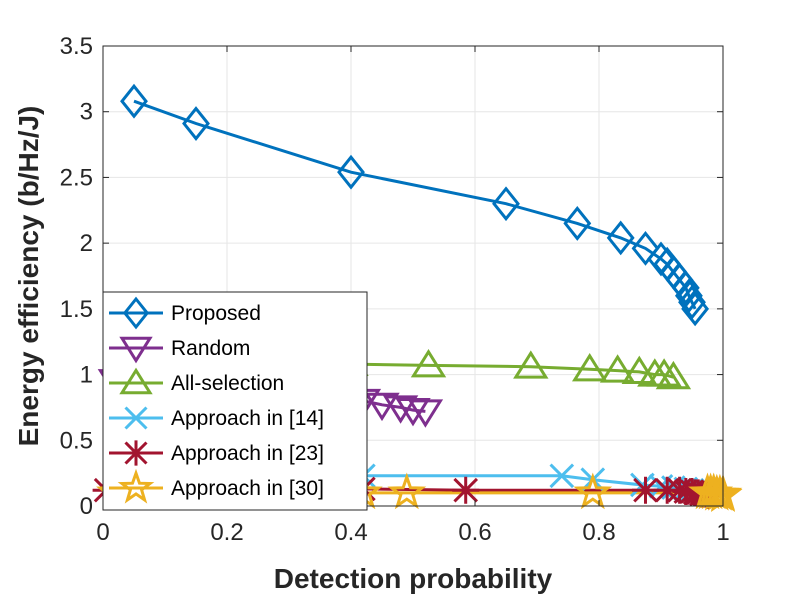  I want to click on legend-label: Approach in [30], so click(247, 488).